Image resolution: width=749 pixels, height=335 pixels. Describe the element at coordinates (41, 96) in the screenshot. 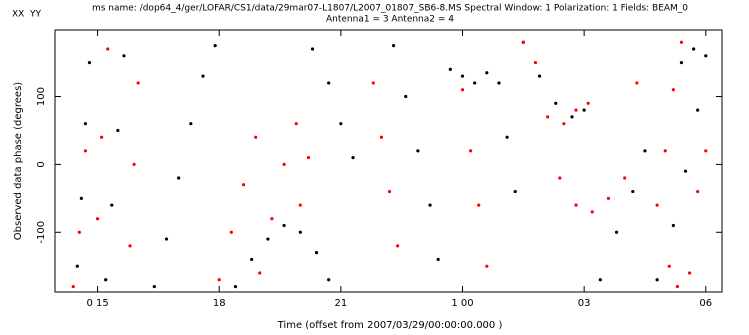

I see `y-tick-label: 100` at that location.